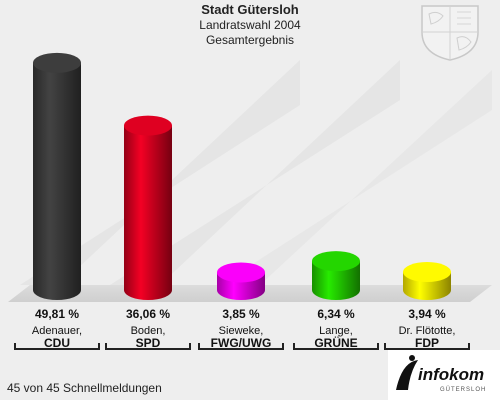  Describe the element at coordinates (427, 343) in the screenshot. I see `category-label: FDP` at that location.